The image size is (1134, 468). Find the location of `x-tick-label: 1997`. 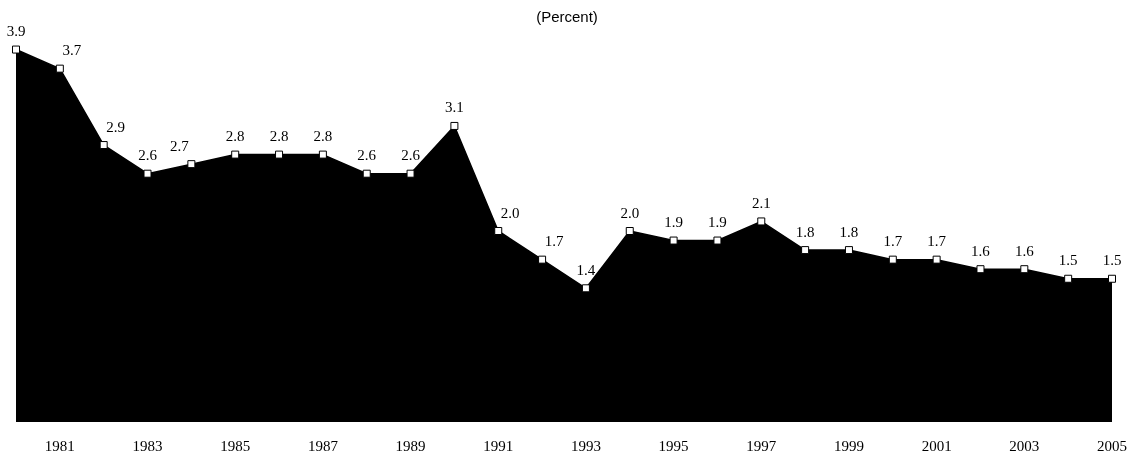

x-tick-label: 1997 is located at coordinates (761, 445).